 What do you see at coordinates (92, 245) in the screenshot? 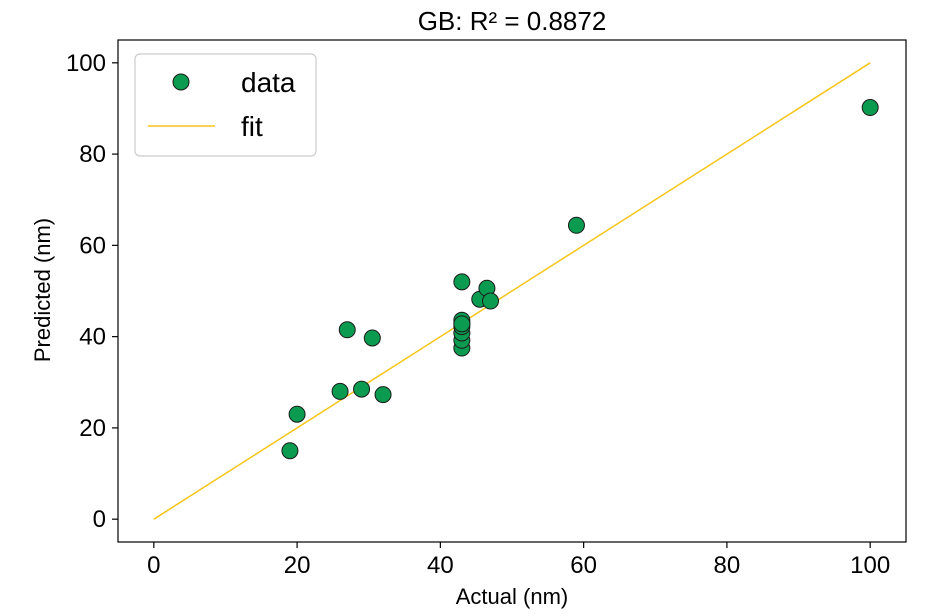
I see `y-tick-label: 60` at bounding box center [92, 245].